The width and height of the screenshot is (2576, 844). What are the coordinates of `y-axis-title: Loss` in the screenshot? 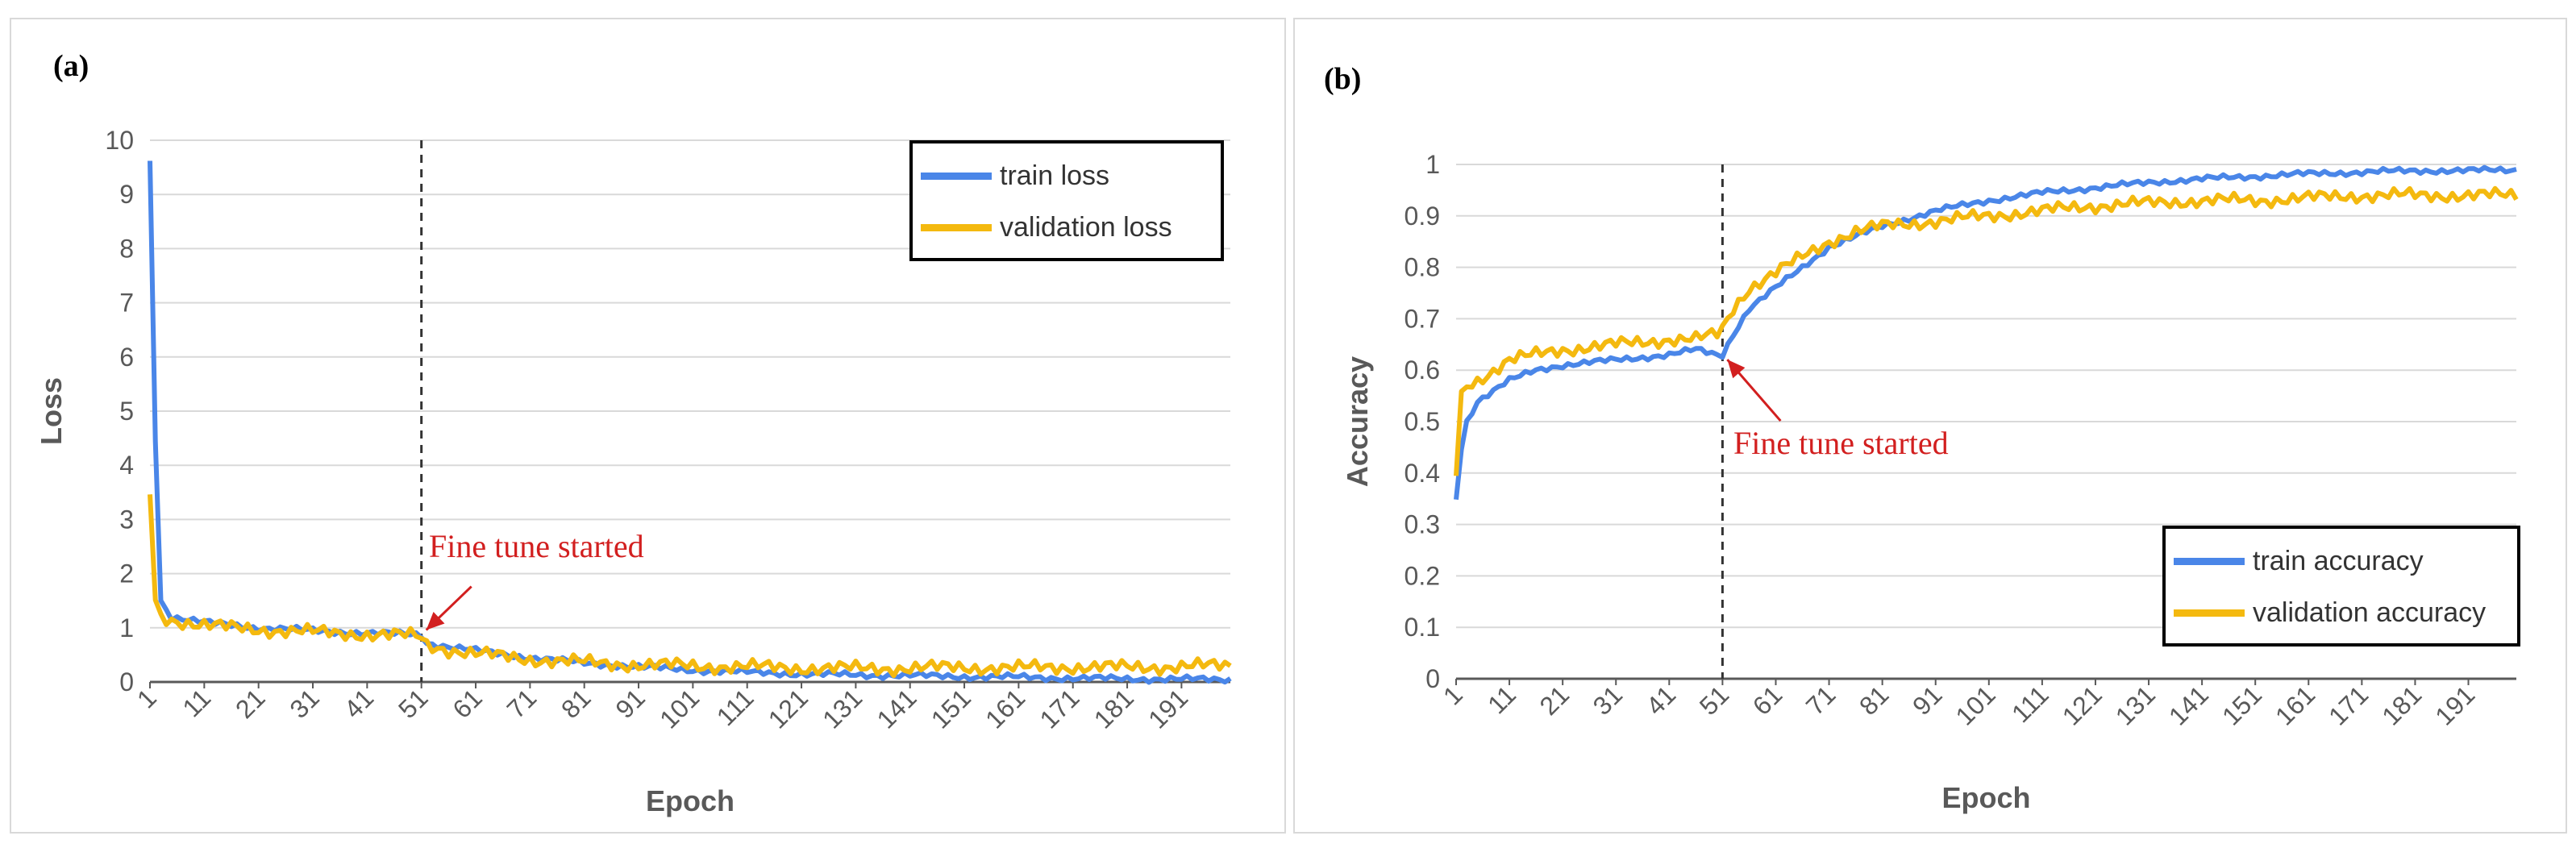 It's located at (52, 411).